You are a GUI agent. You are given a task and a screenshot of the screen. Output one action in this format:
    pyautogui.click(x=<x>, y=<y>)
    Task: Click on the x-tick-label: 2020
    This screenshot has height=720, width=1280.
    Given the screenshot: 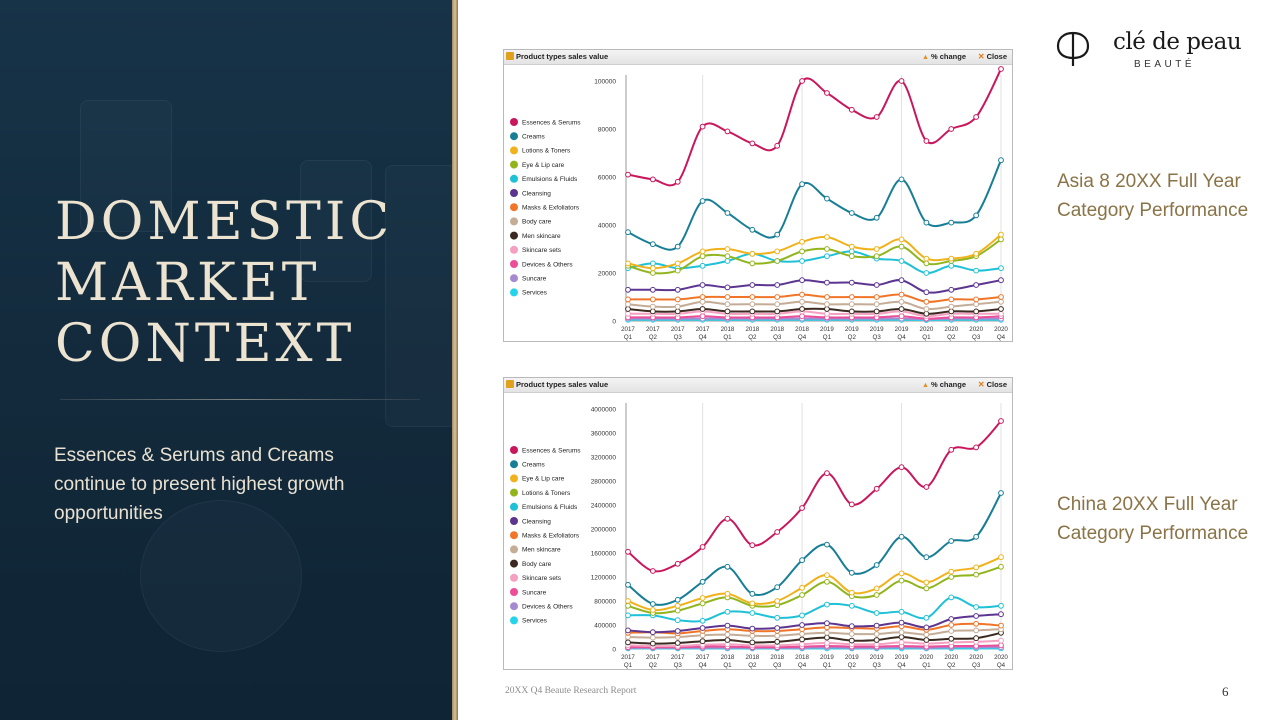 What is the action you would take?
    pyautogui.click(x=951, y=329)
    